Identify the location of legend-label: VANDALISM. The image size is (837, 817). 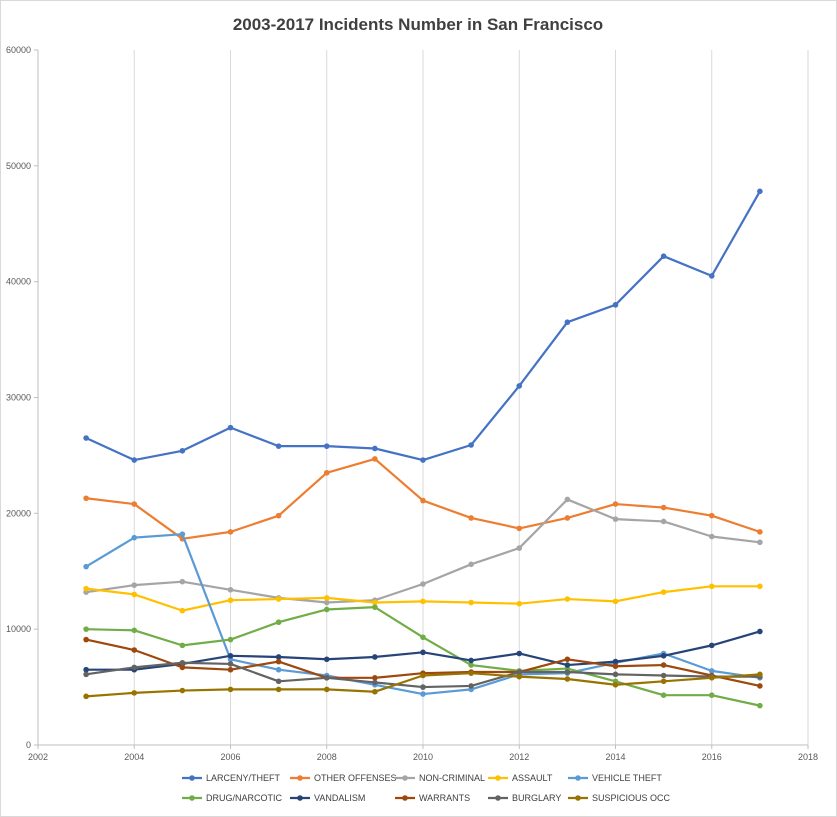
(339, 798).